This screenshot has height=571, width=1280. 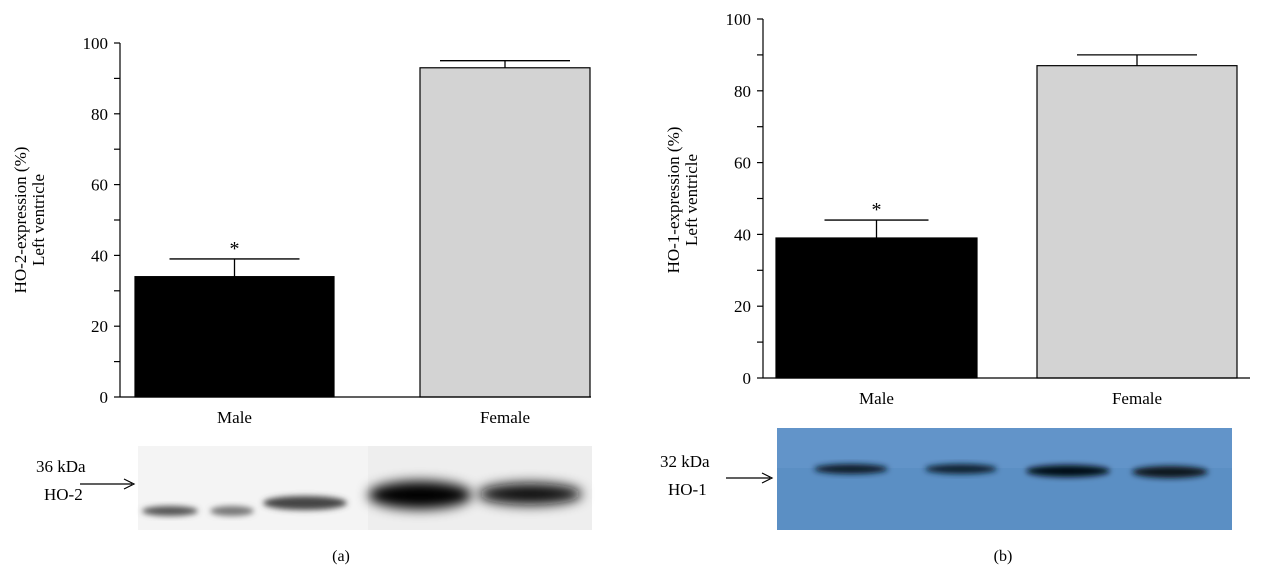 I want to click on blot-a-size-label: 36 kDa, so click(x=61, y=466).